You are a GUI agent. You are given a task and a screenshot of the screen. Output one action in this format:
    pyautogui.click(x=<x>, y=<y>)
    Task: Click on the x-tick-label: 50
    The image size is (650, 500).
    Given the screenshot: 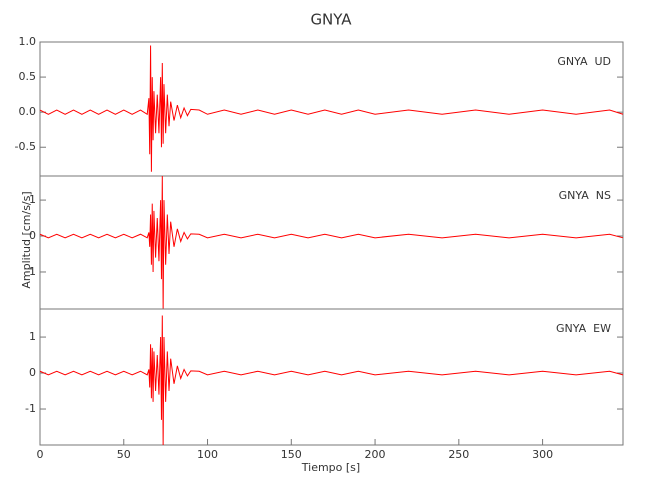 What is the action you would take?
    pyautogui.click(x=124, y=454)
    